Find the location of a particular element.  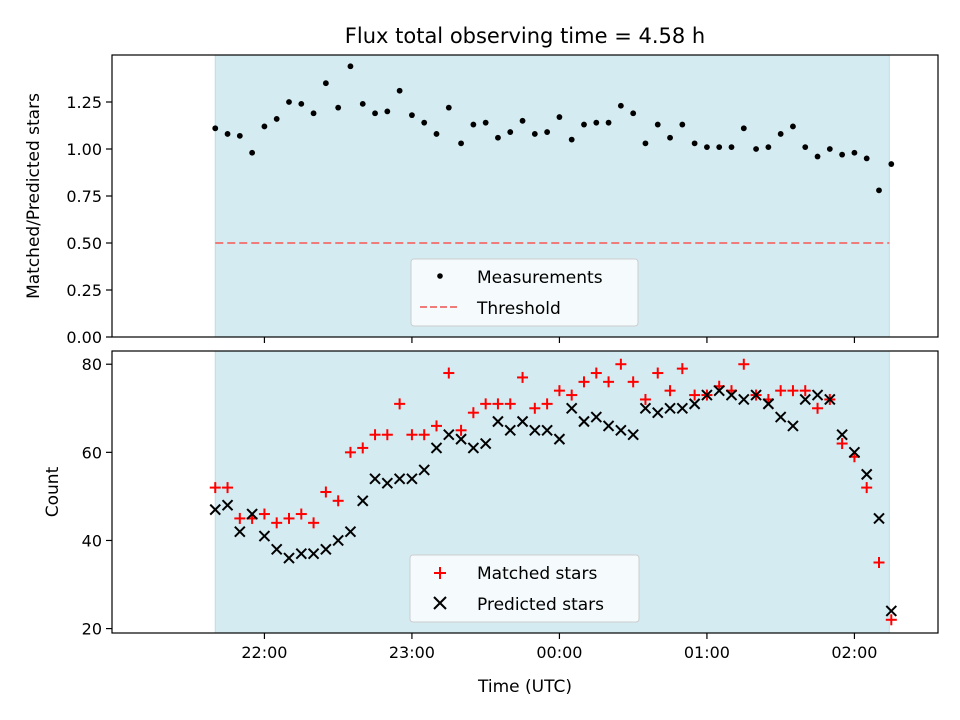

top-ytick-label: 0.75 is located at coordinates (84, 196).